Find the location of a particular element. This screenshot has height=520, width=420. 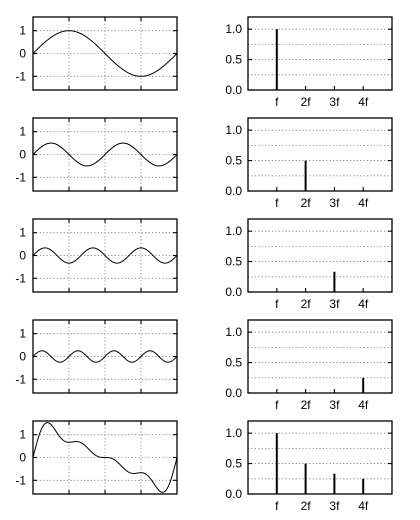

y-tick-label-5-0: 1 is located at coordinates (22, 233).